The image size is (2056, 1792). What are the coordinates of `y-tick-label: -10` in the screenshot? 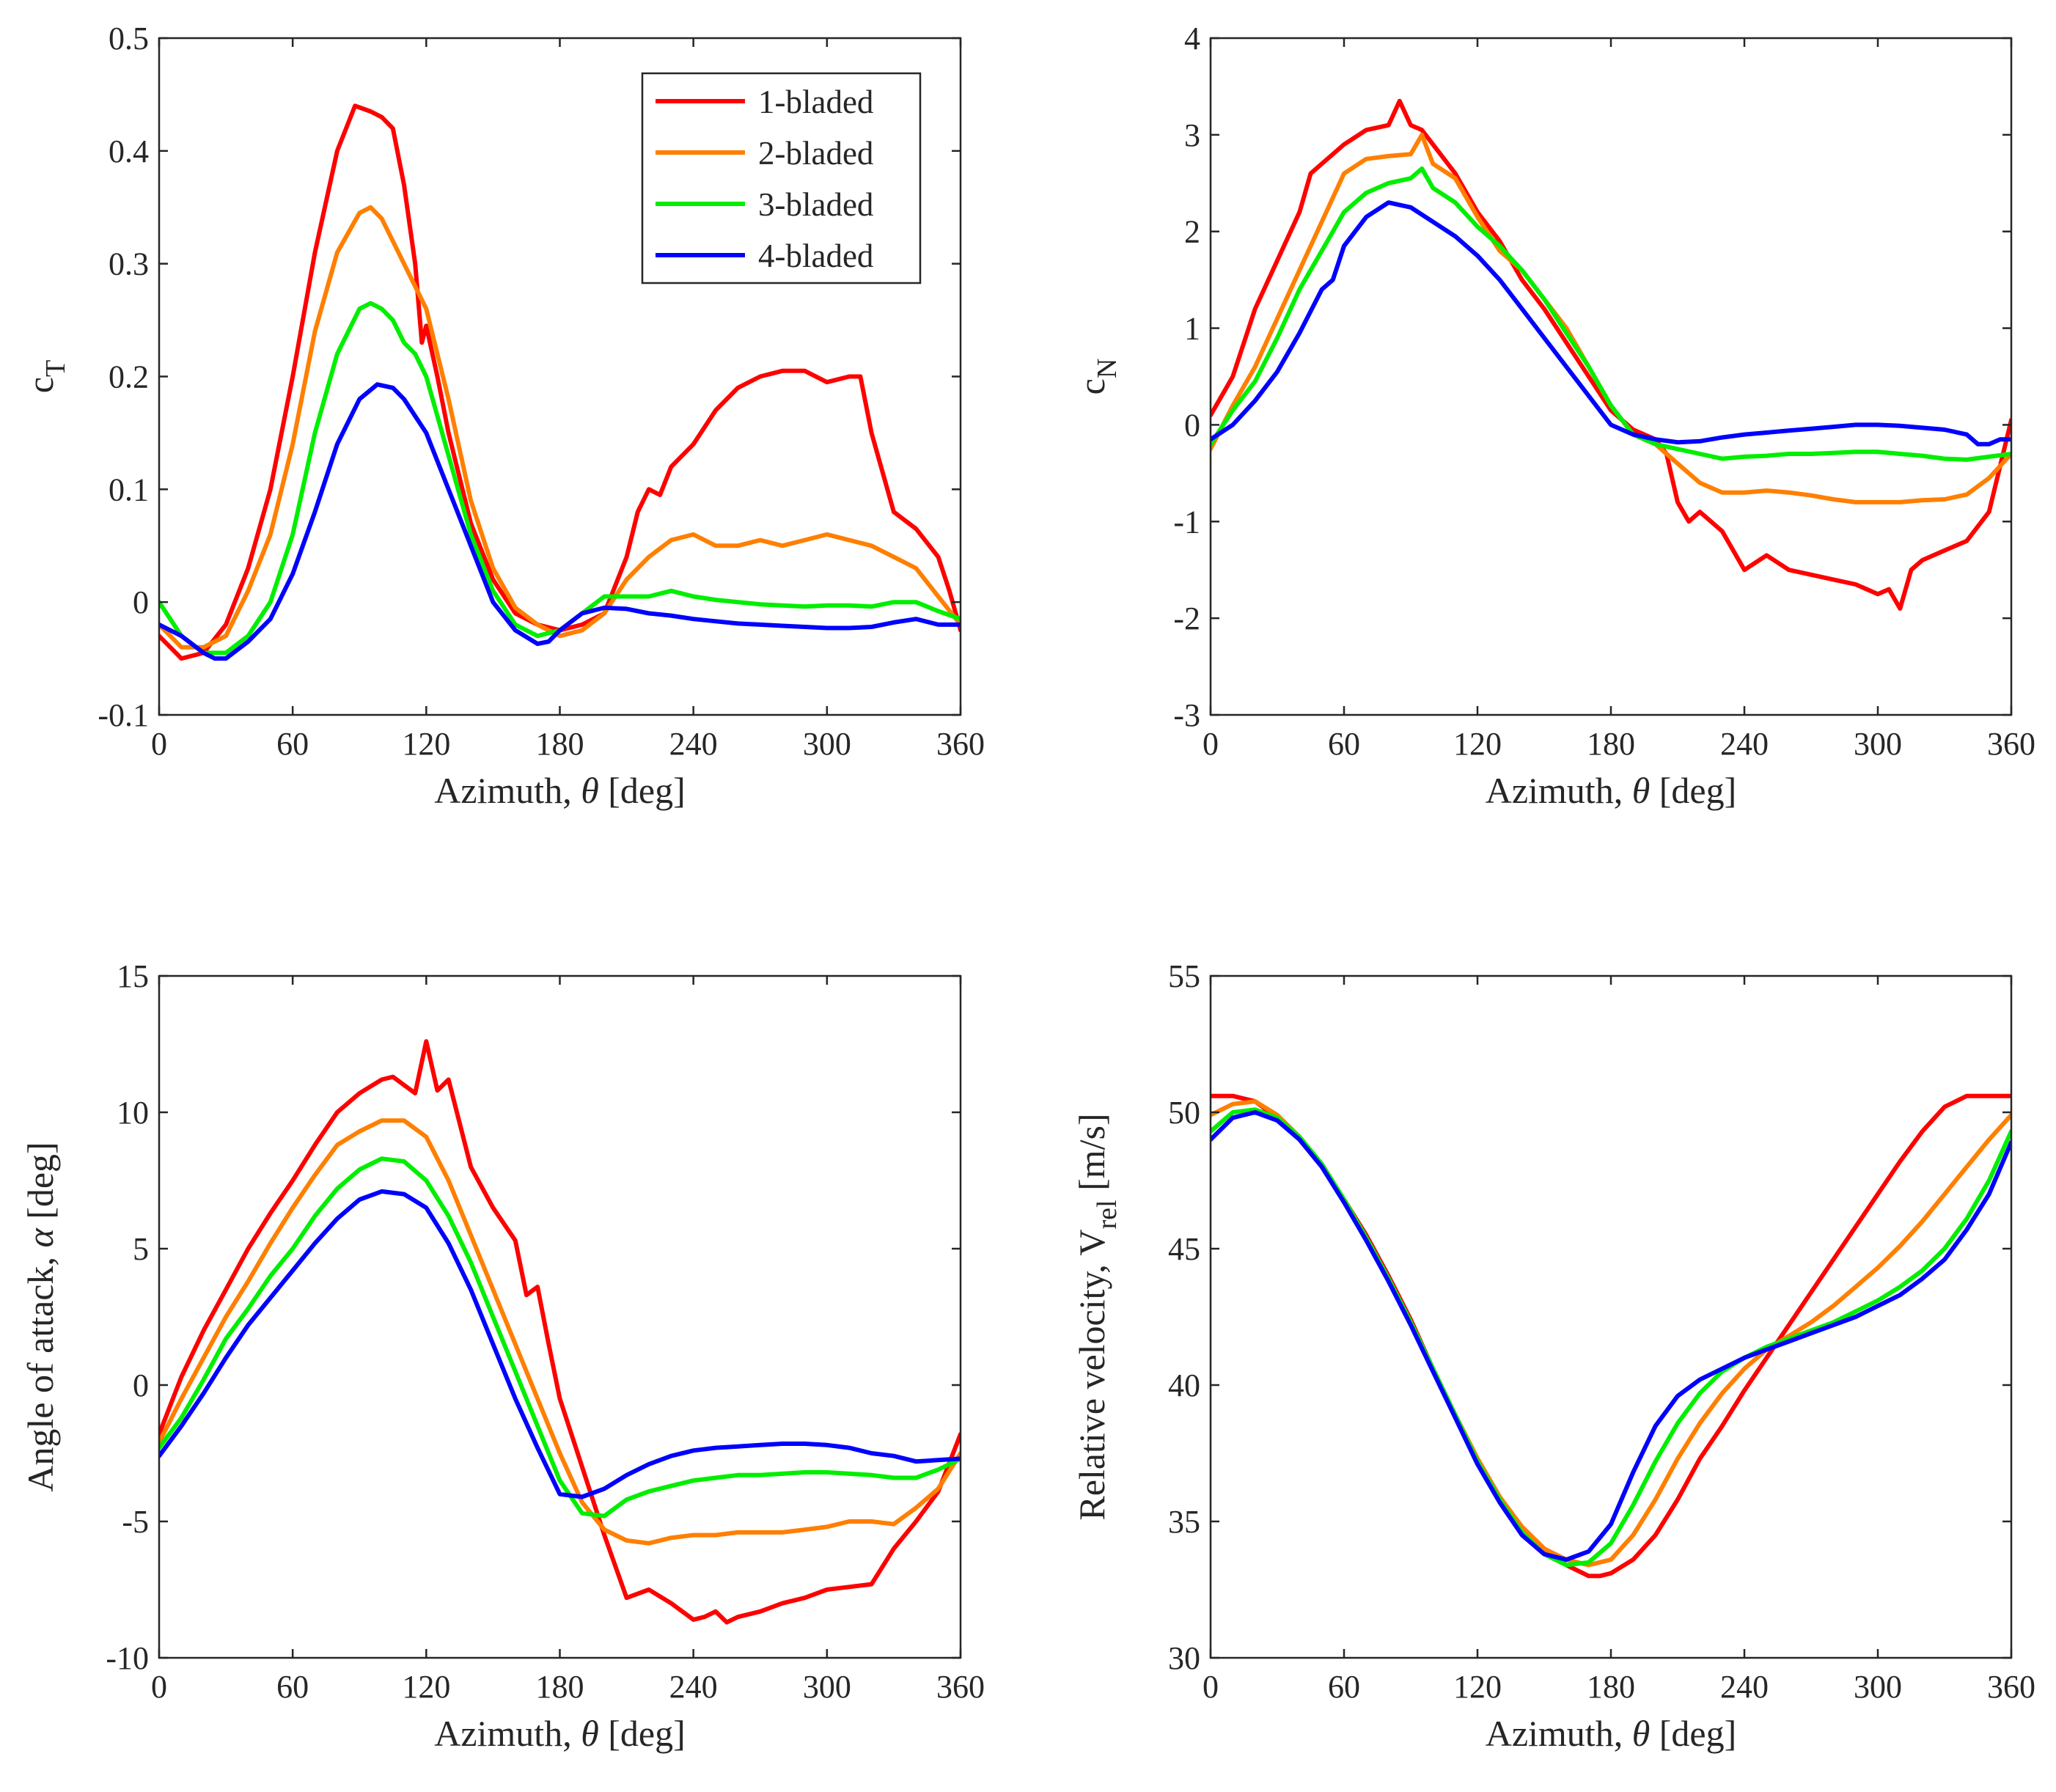 It's located at (127, 1658).